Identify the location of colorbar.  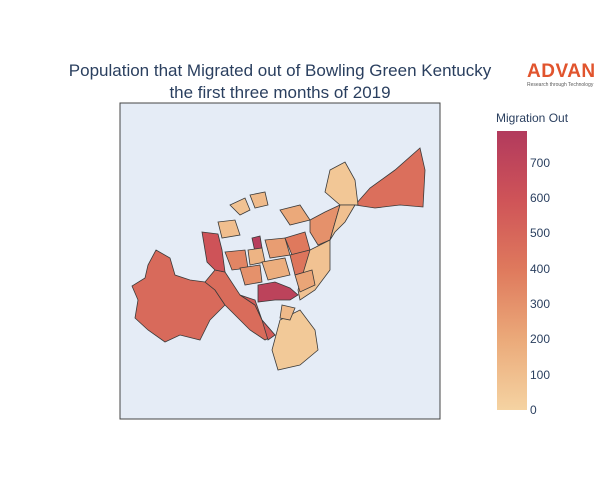
(512, 270).